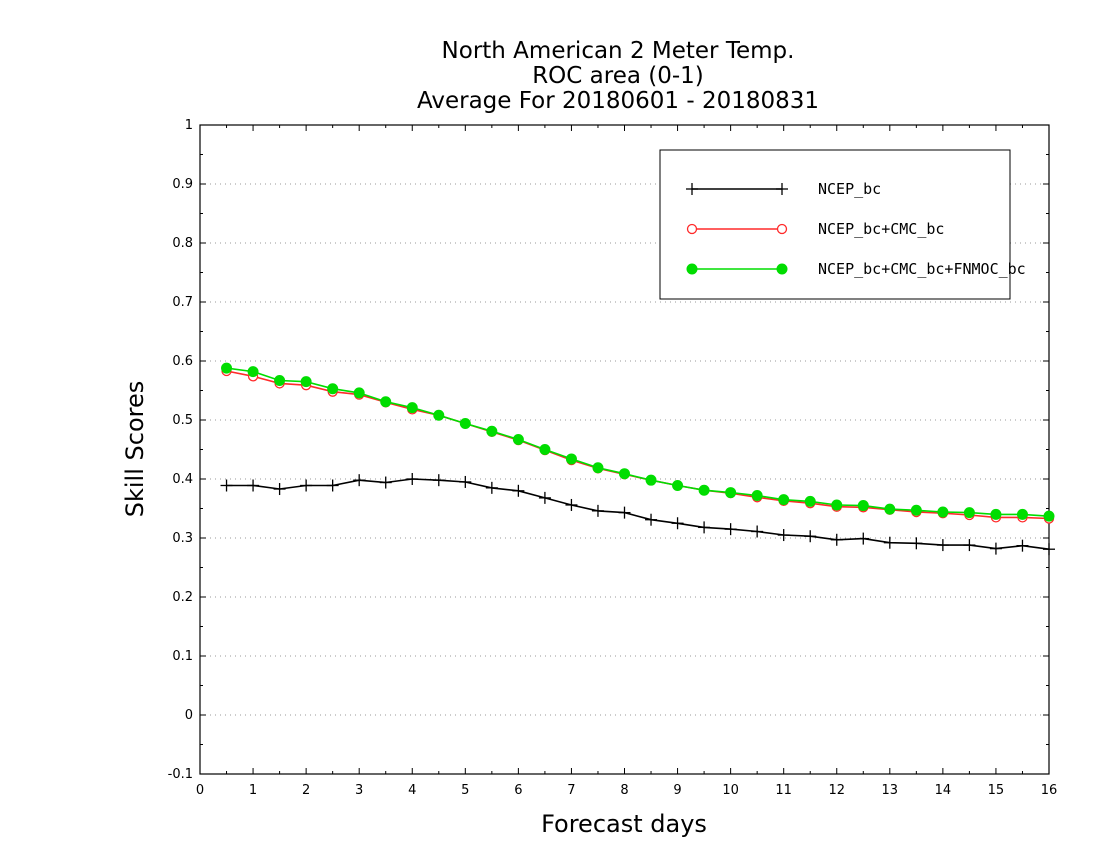  What do you see at coordinates (624, 824) in the screenshot?
I see `x-axis-label: Forecast days` at bounding box center [624, 824].